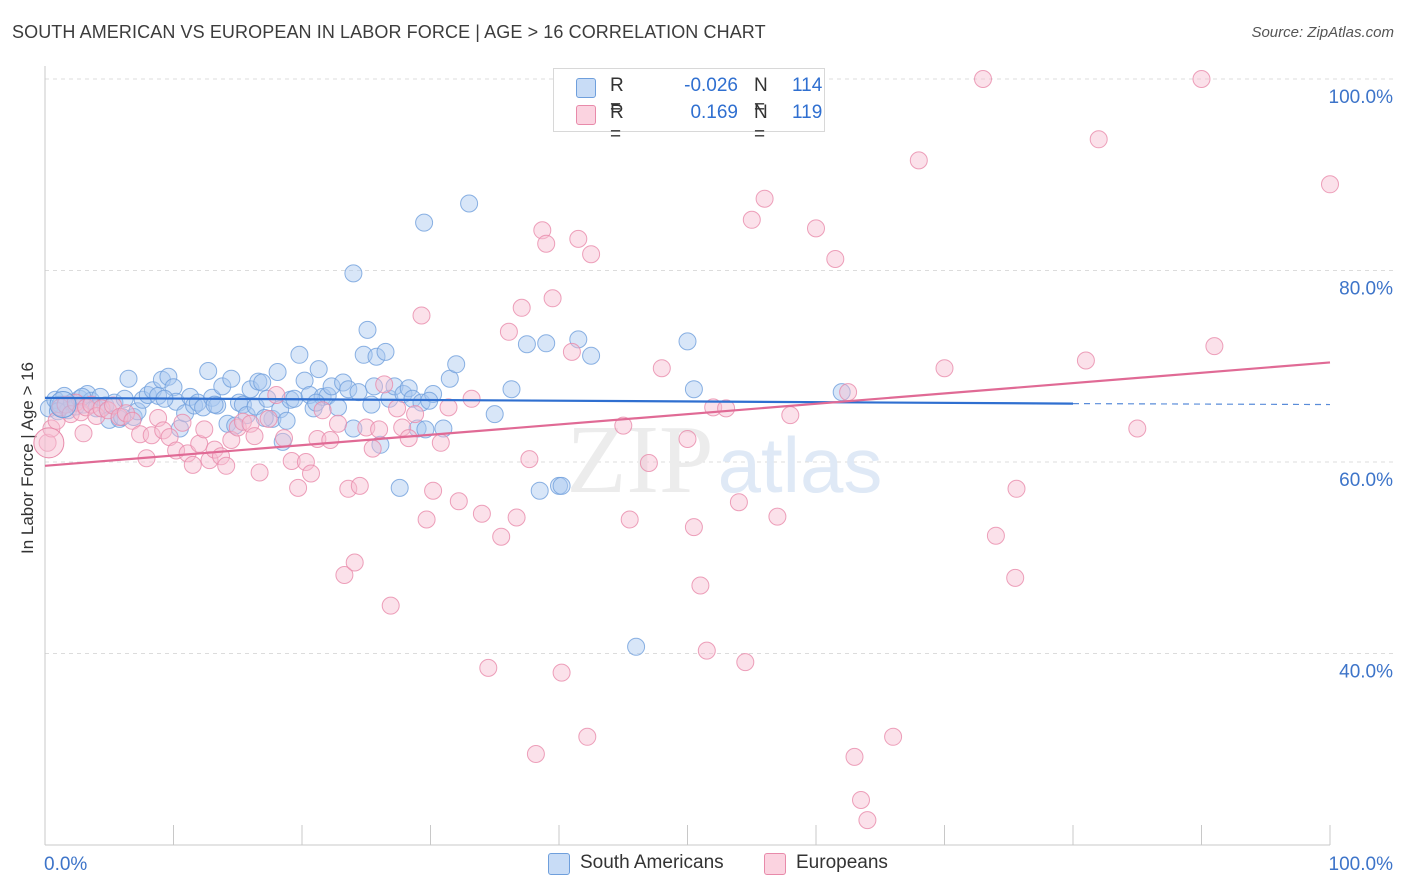  What do you see at coordinates (652, 862) in the screenshot?
I see `south-americans-legend-label: South Americans` at bounding box center [652, 862].